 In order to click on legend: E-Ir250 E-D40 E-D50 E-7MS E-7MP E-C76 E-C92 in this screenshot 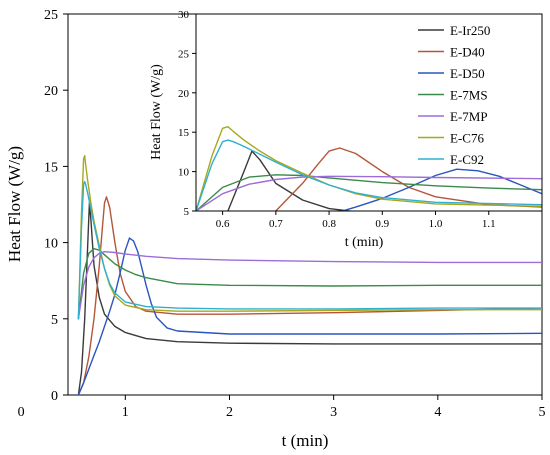, I will do `click(454, 95)`.